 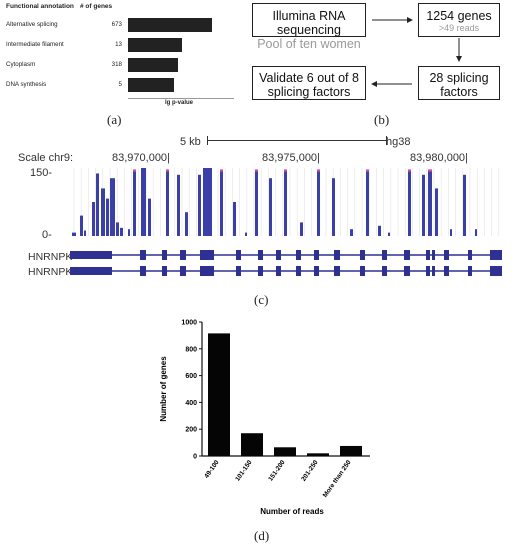 I want to click on x-tick-label: More than 250, so click(x=337, y=479).